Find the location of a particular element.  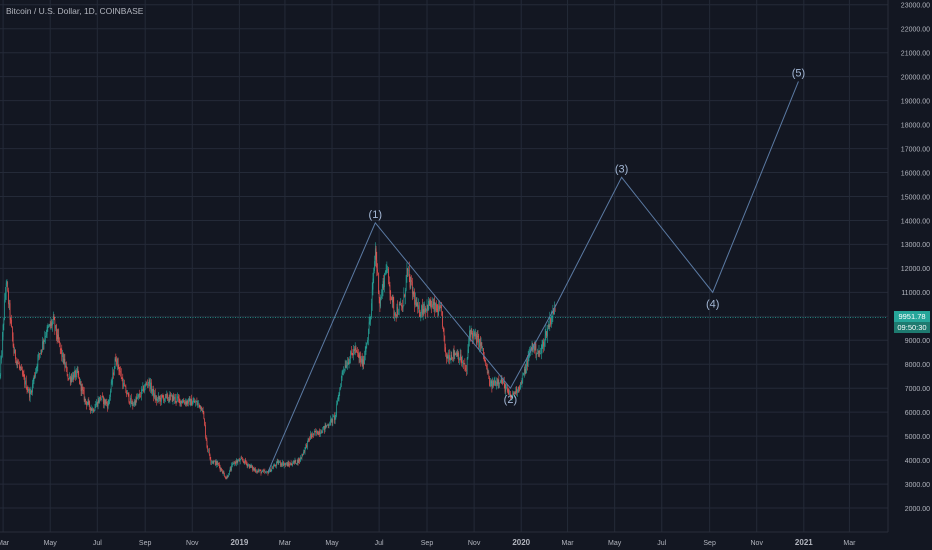

price-tick-label: 14000.00 is located at coordinates (915, 221).